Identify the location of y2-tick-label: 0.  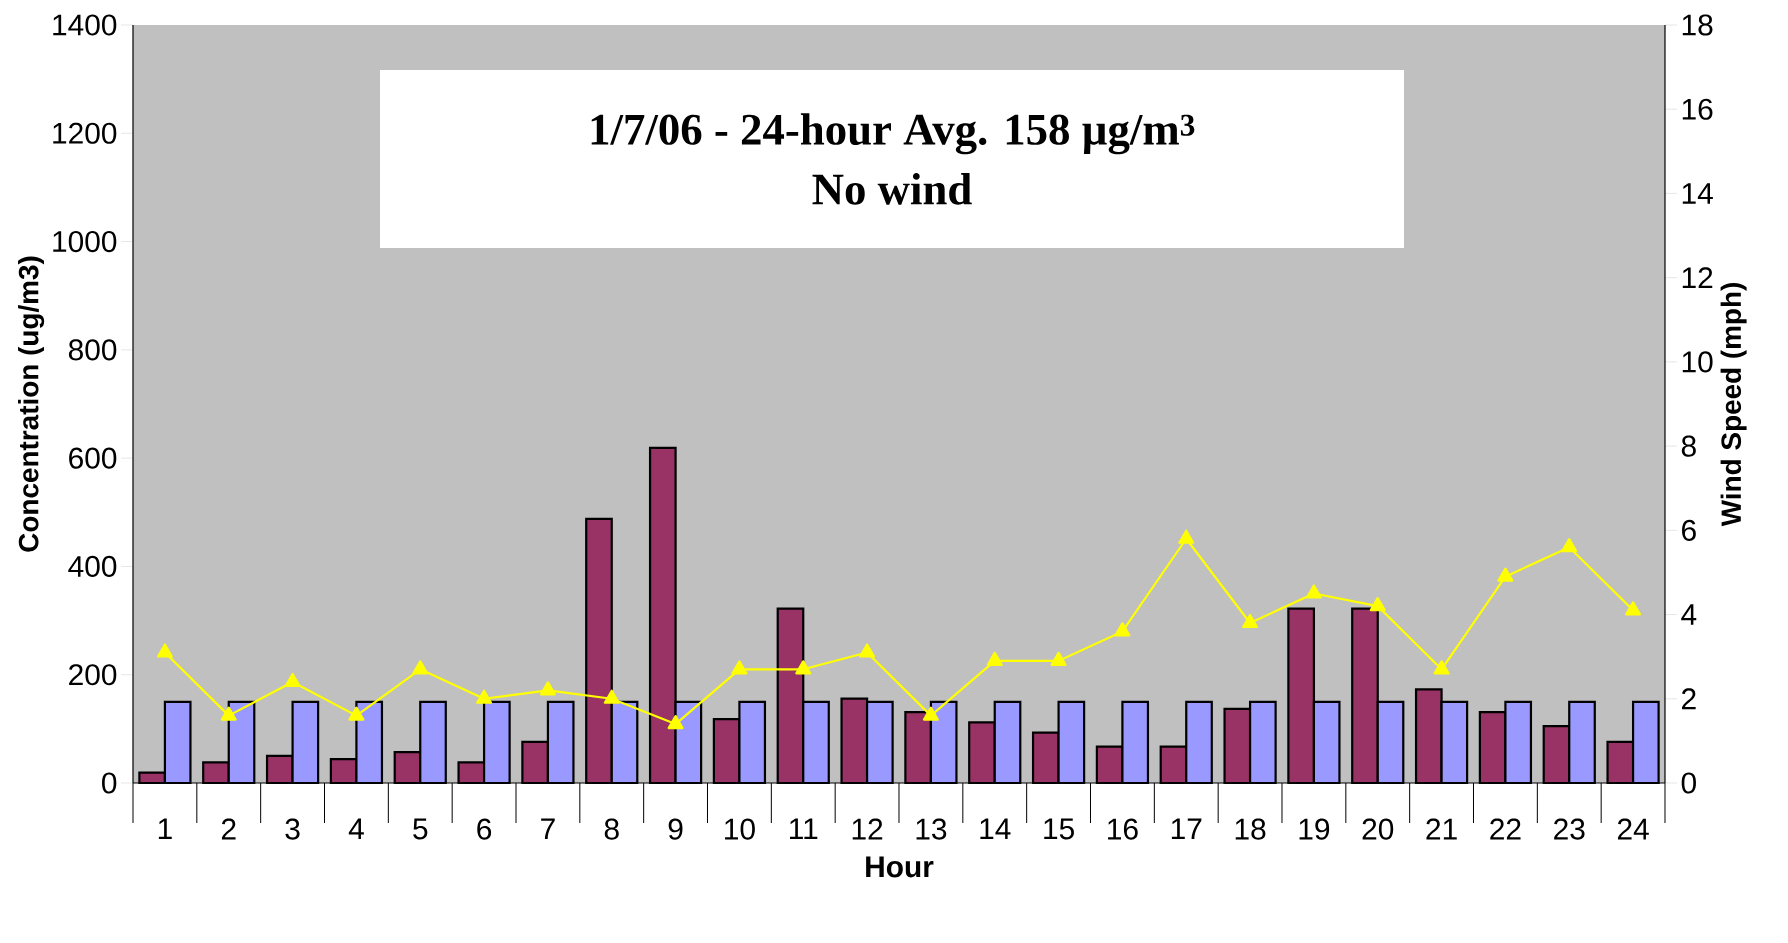
(1688, 783).